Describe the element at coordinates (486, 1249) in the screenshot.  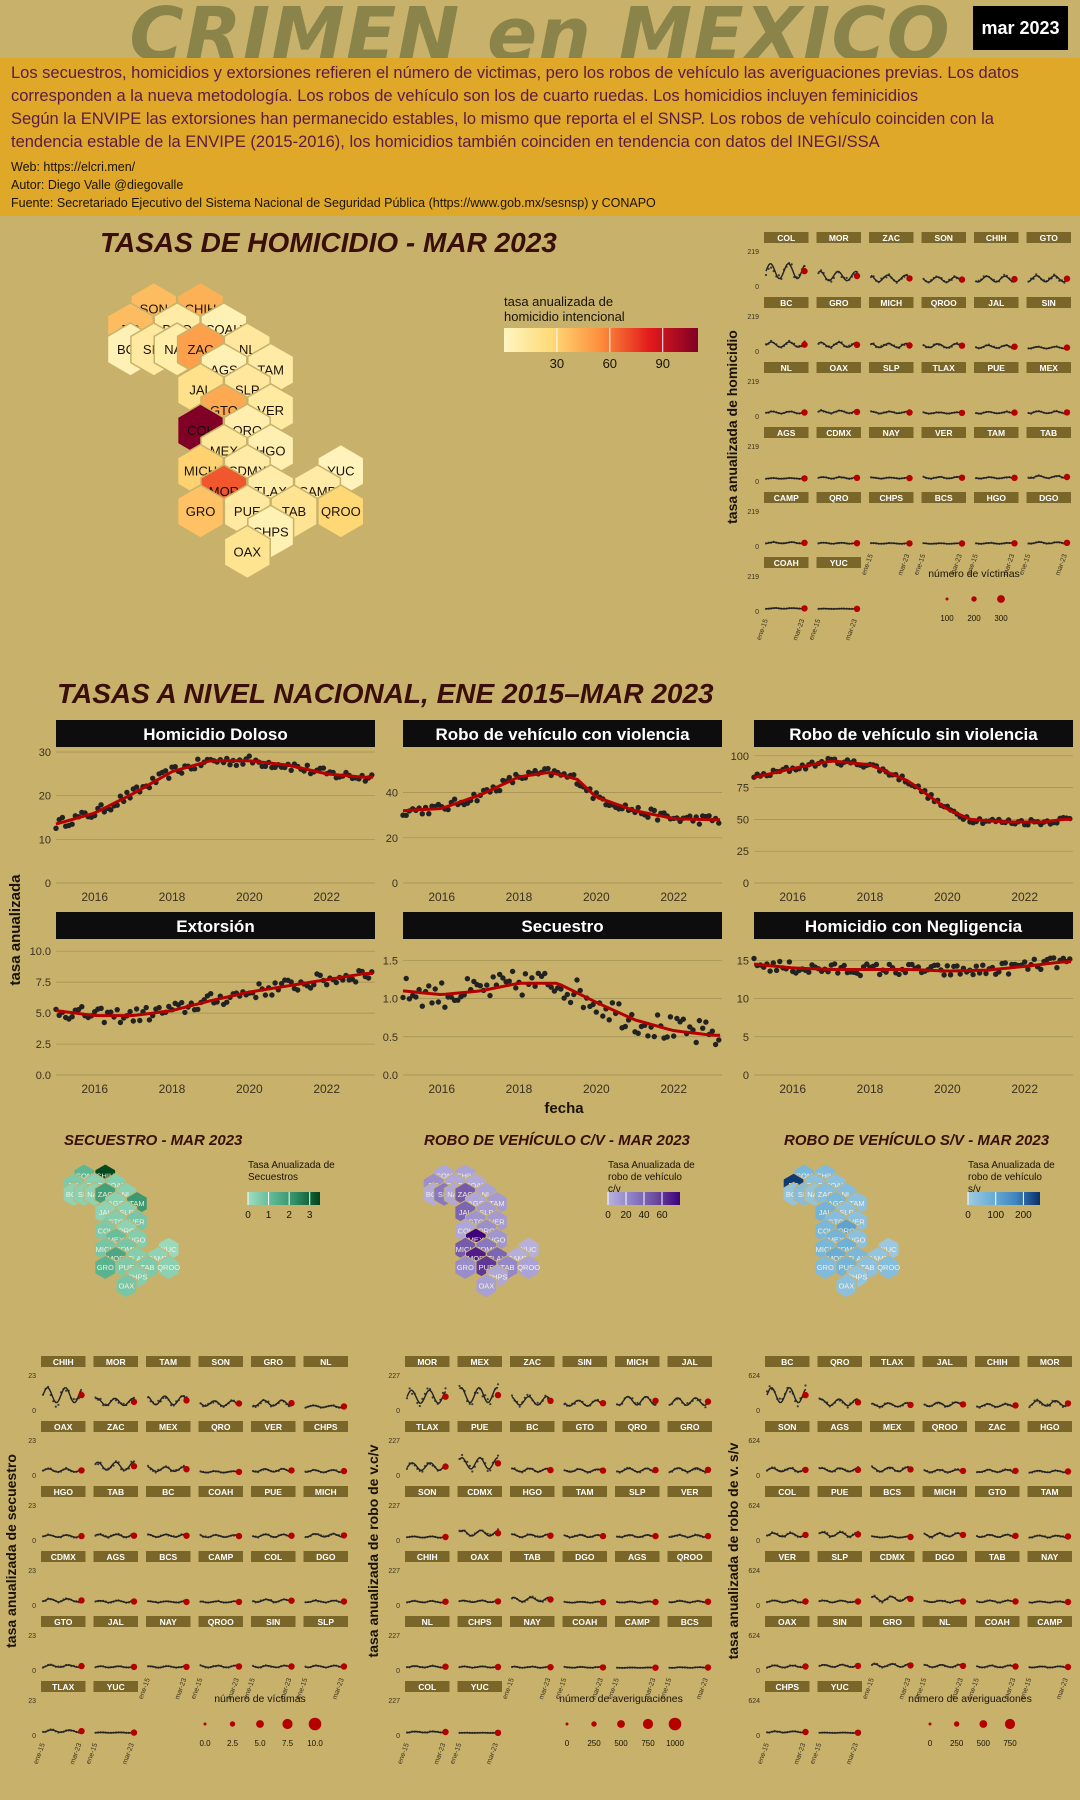
I see `hex-label: CDMX` at that location.